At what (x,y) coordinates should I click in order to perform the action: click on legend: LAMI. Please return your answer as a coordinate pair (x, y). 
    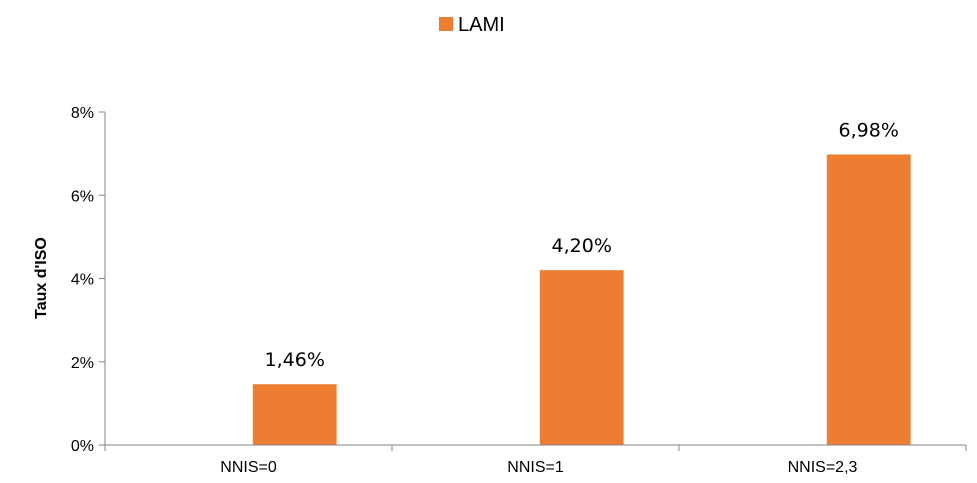
    Looking at the image, I should click on (472, 25).